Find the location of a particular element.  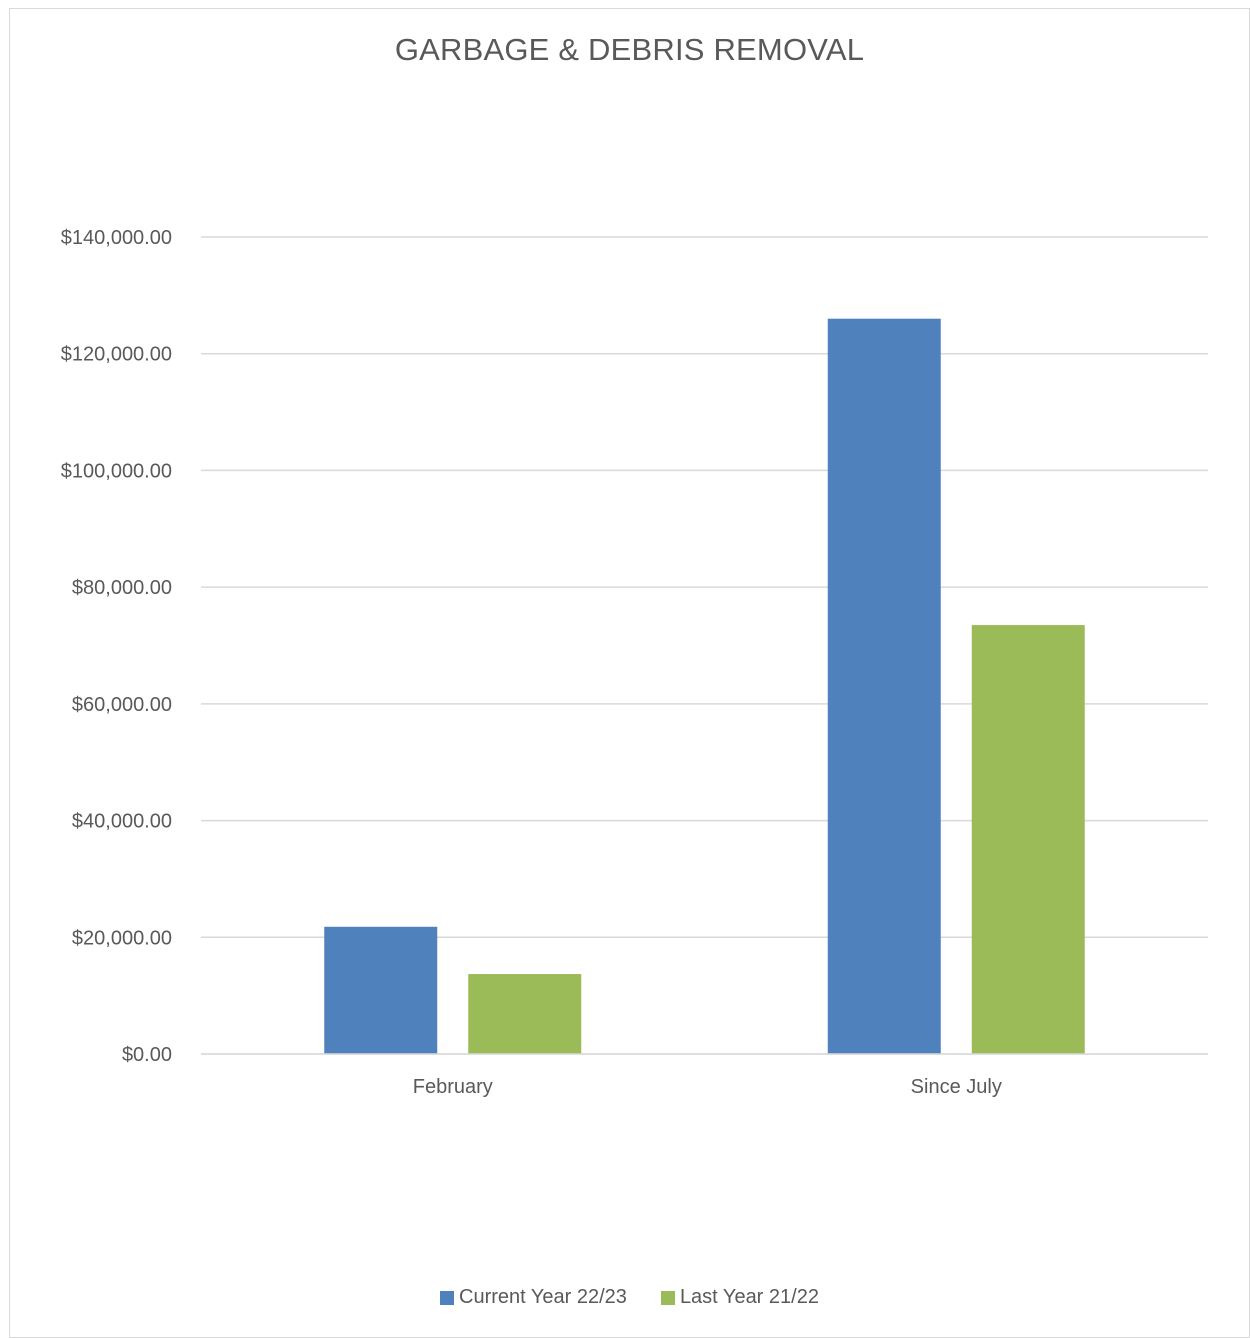

y-tick-label-0: $0.00 is located at coordinates (147, 1055).